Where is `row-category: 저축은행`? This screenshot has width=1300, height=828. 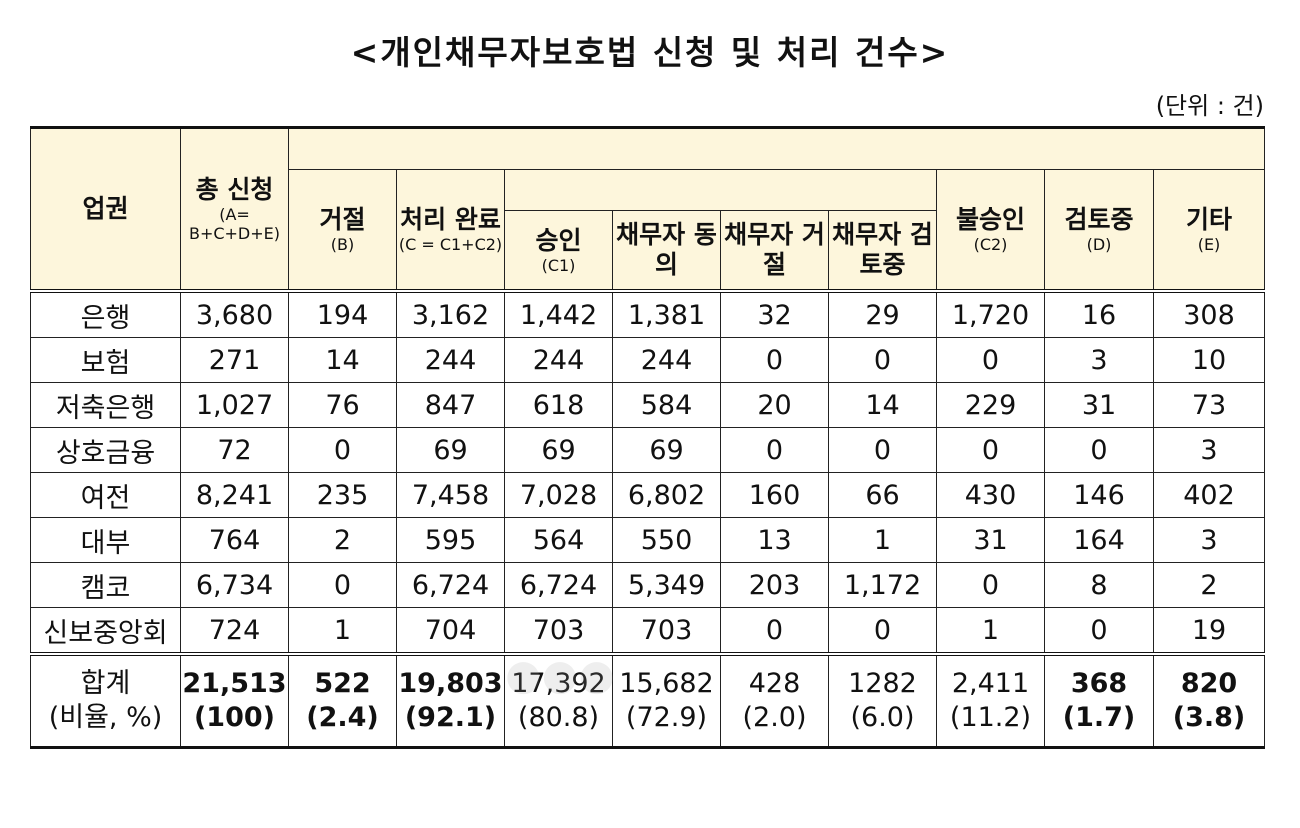 row-category: 저축은행 is located at coordinates (105, 405).